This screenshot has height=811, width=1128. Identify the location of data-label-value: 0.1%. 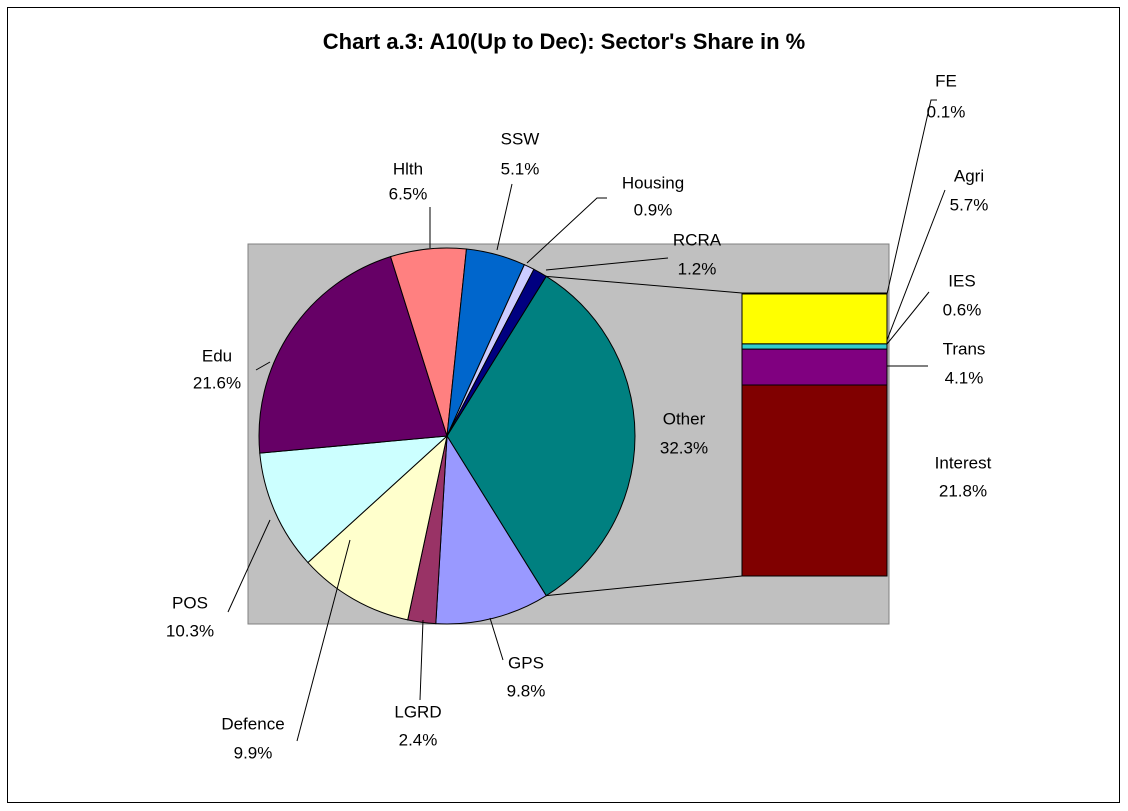
(946, 111).